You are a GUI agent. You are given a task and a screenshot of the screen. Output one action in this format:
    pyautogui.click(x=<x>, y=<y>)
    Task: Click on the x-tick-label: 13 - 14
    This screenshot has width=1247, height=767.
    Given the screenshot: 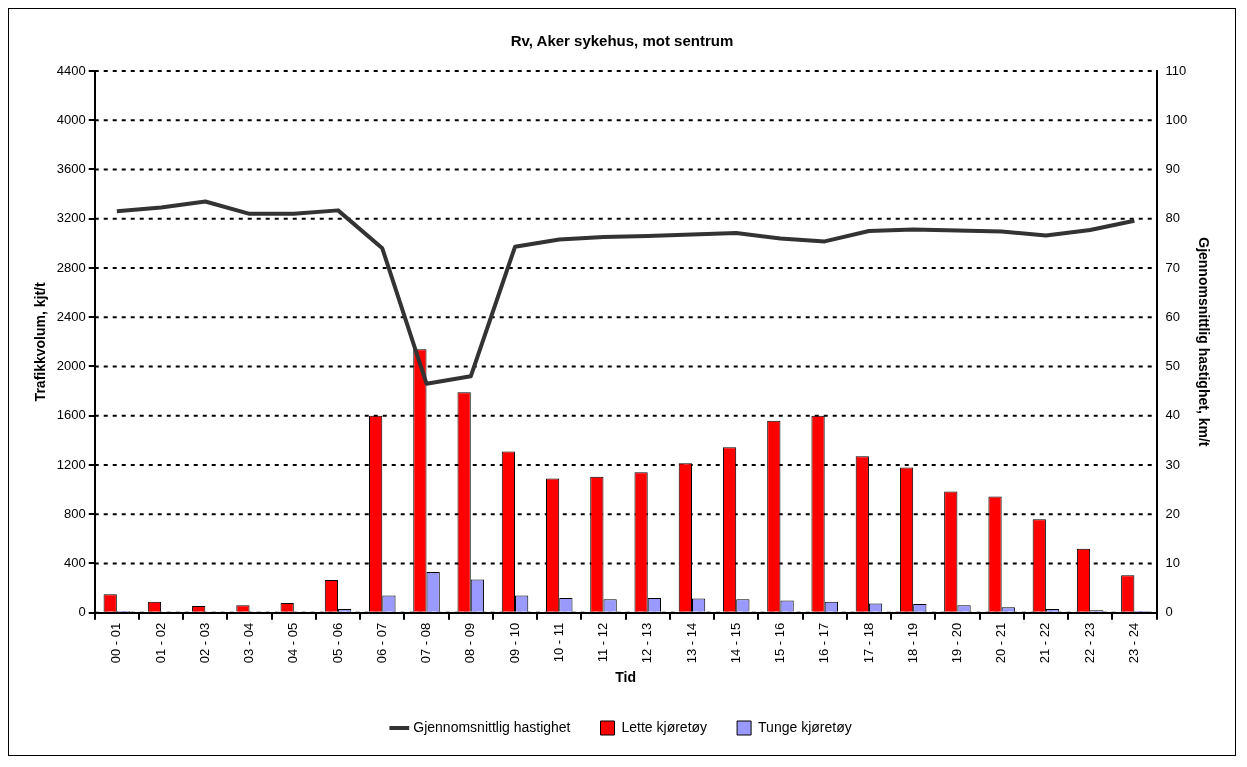 What is the action you would take?
    pyautogui.click(x=691, y=643)
    